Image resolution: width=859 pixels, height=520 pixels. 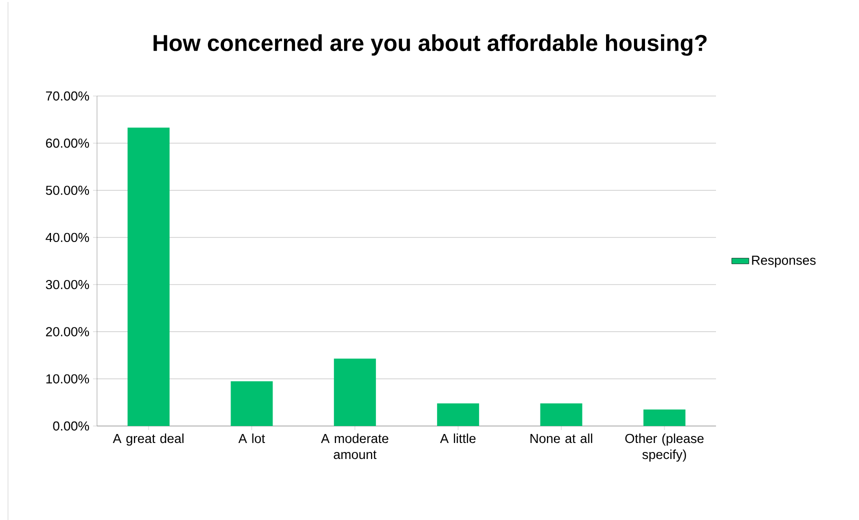 I want to click on y-tick-label: 70.00%, so click(x=68, y=96).